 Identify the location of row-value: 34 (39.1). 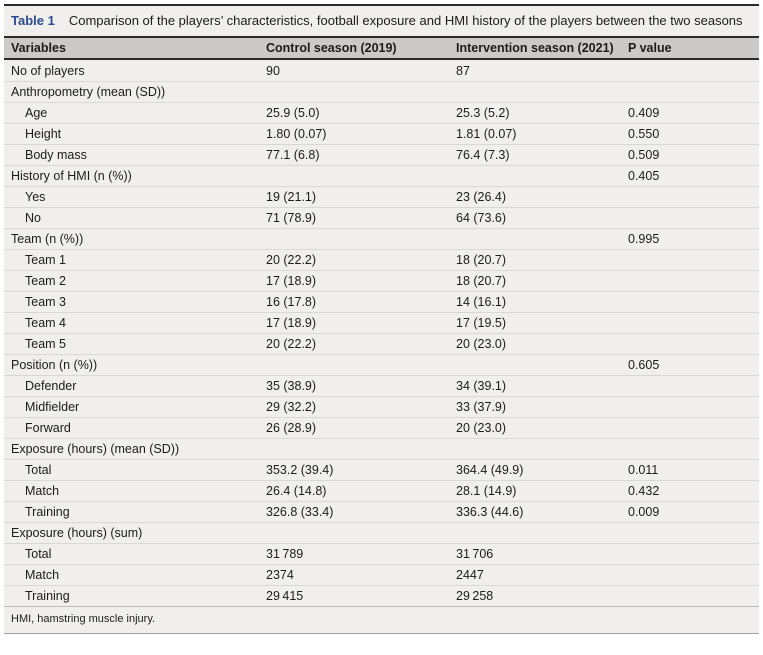
(481, 386).